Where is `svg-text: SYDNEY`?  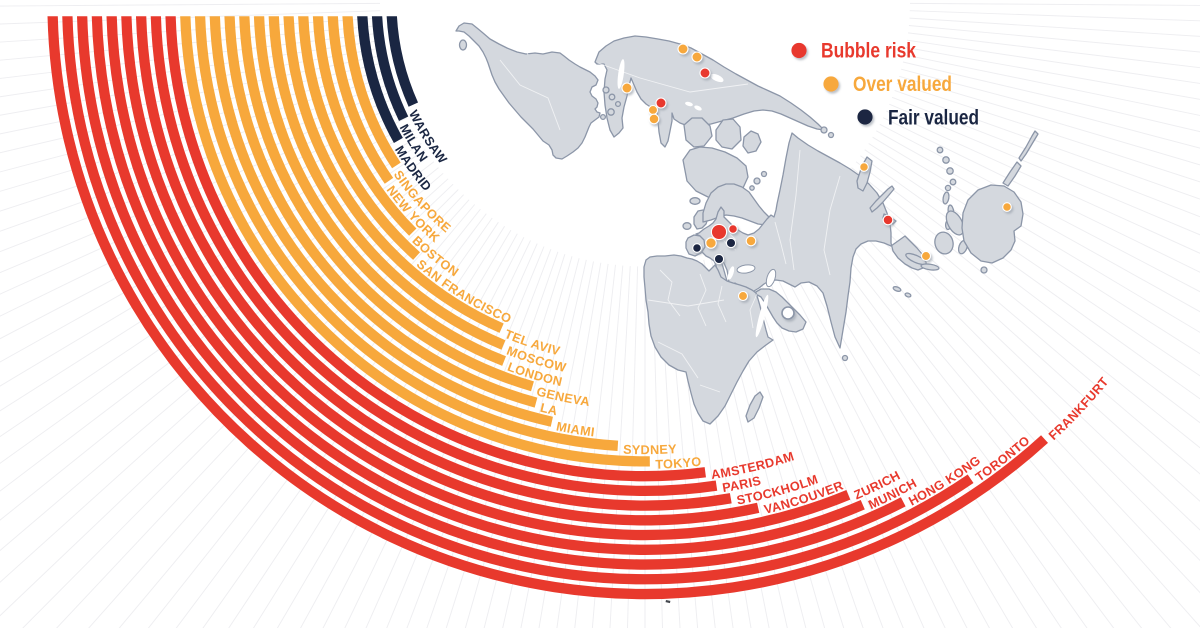 svg-text: SYDNEY is located at coordinates (650, 449).